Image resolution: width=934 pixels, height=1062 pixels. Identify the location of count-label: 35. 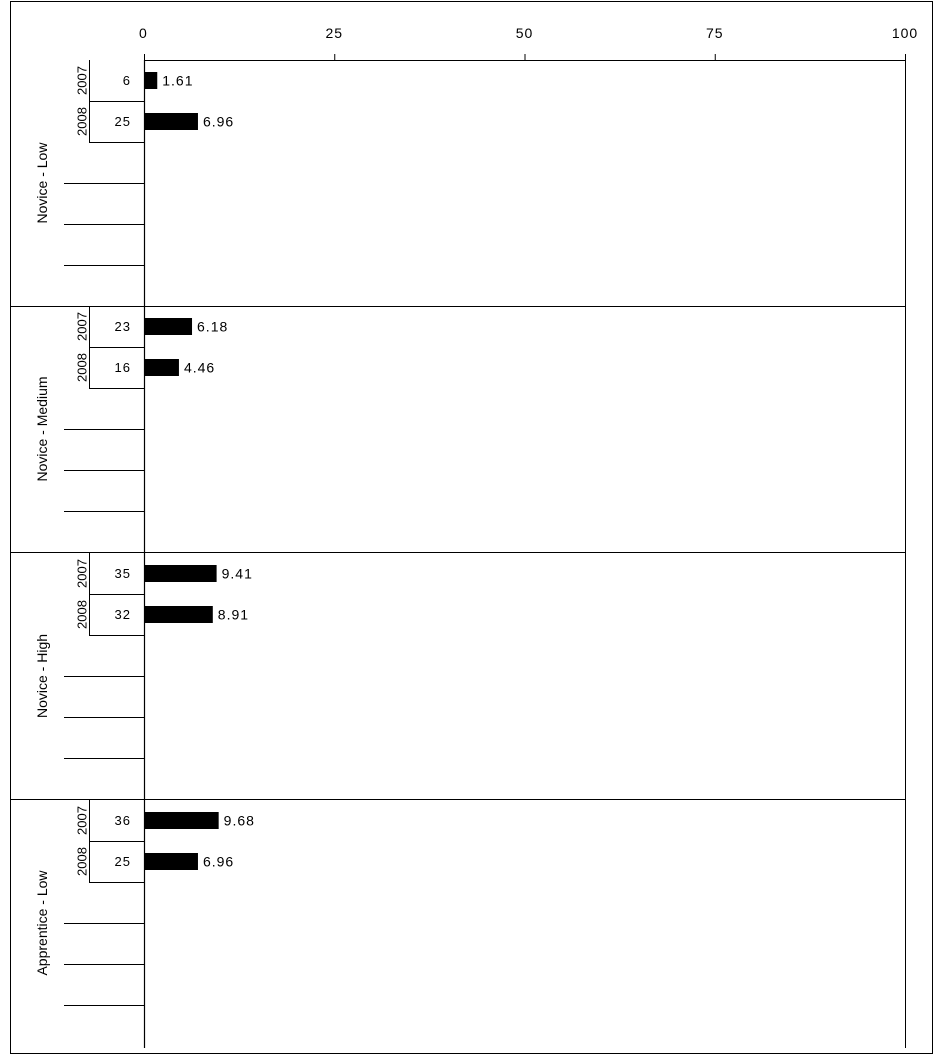
(123, 573).